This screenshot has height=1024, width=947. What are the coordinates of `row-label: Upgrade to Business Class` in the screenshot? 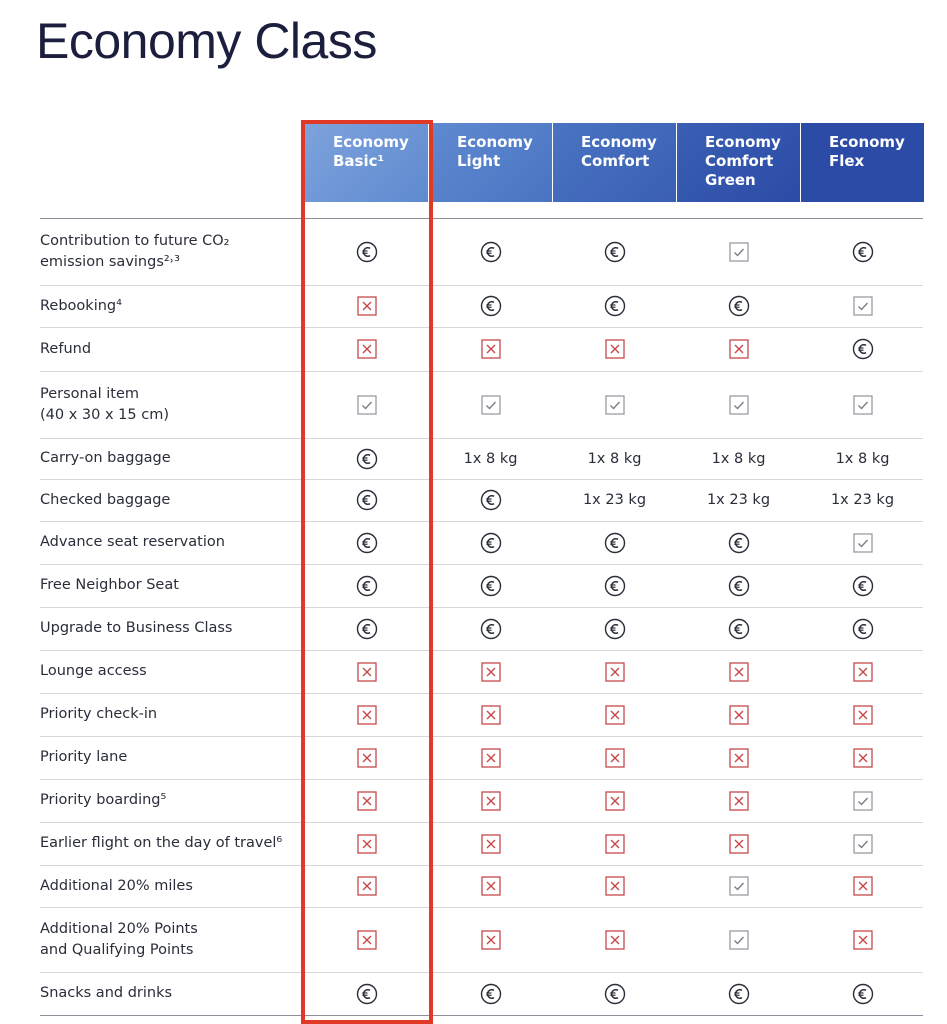 It's located at (136, 628).